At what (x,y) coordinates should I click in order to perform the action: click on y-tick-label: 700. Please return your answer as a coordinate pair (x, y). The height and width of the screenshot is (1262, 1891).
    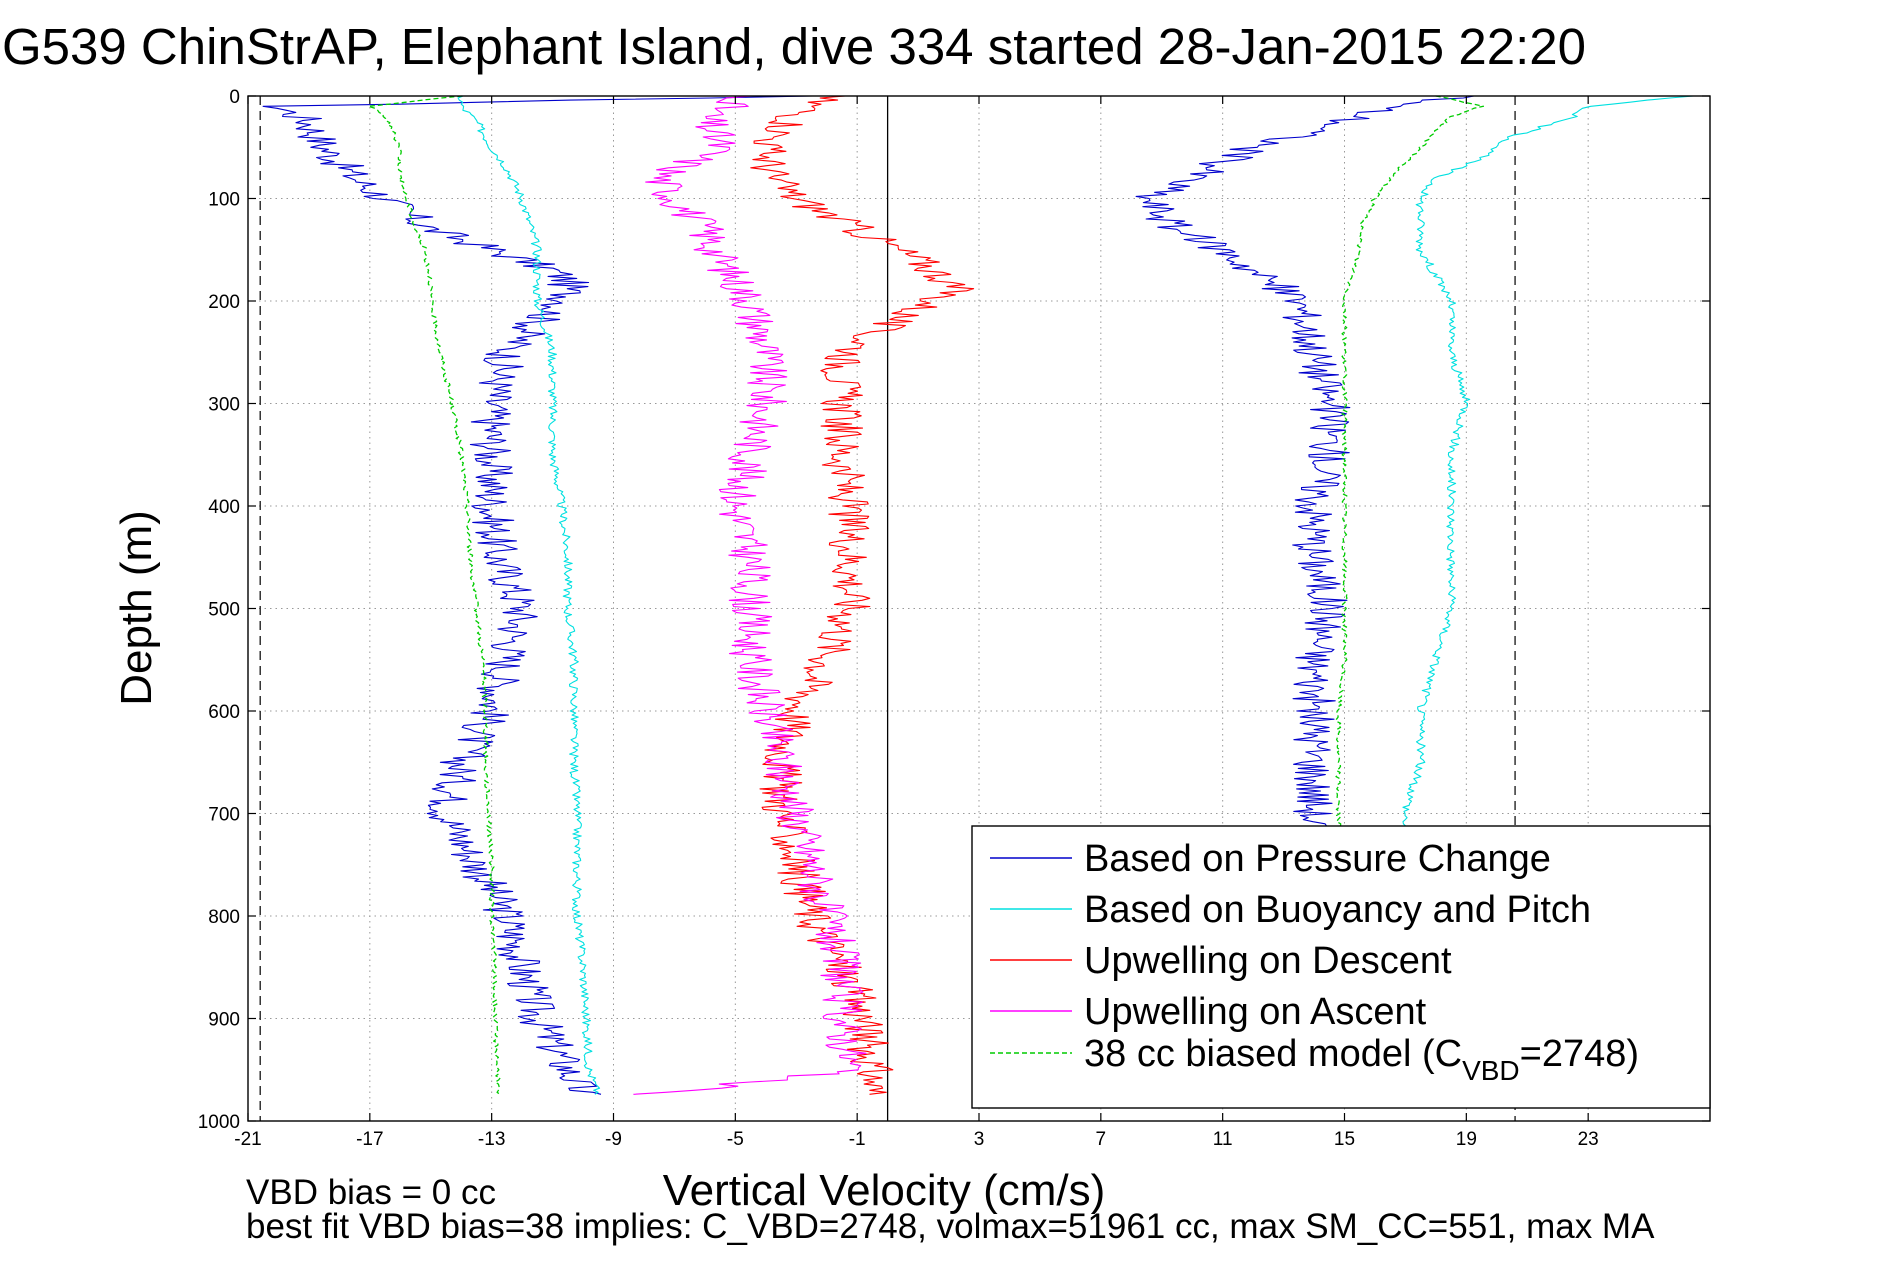
    Looking at the image, I should click on (224, 815).